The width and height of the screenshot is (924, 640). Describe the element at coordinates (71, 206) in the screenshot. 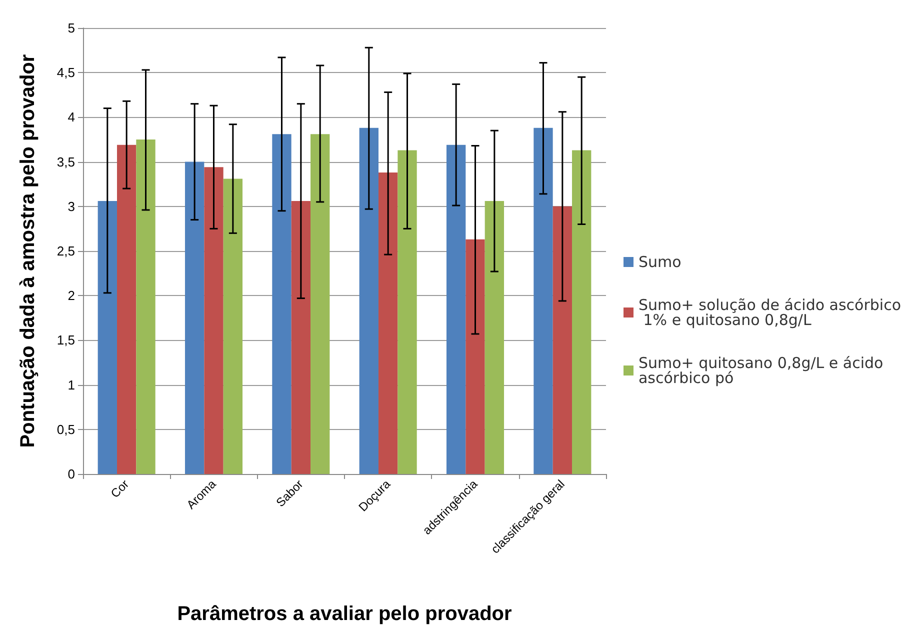

I see `y-tick-label: 3` at that location.